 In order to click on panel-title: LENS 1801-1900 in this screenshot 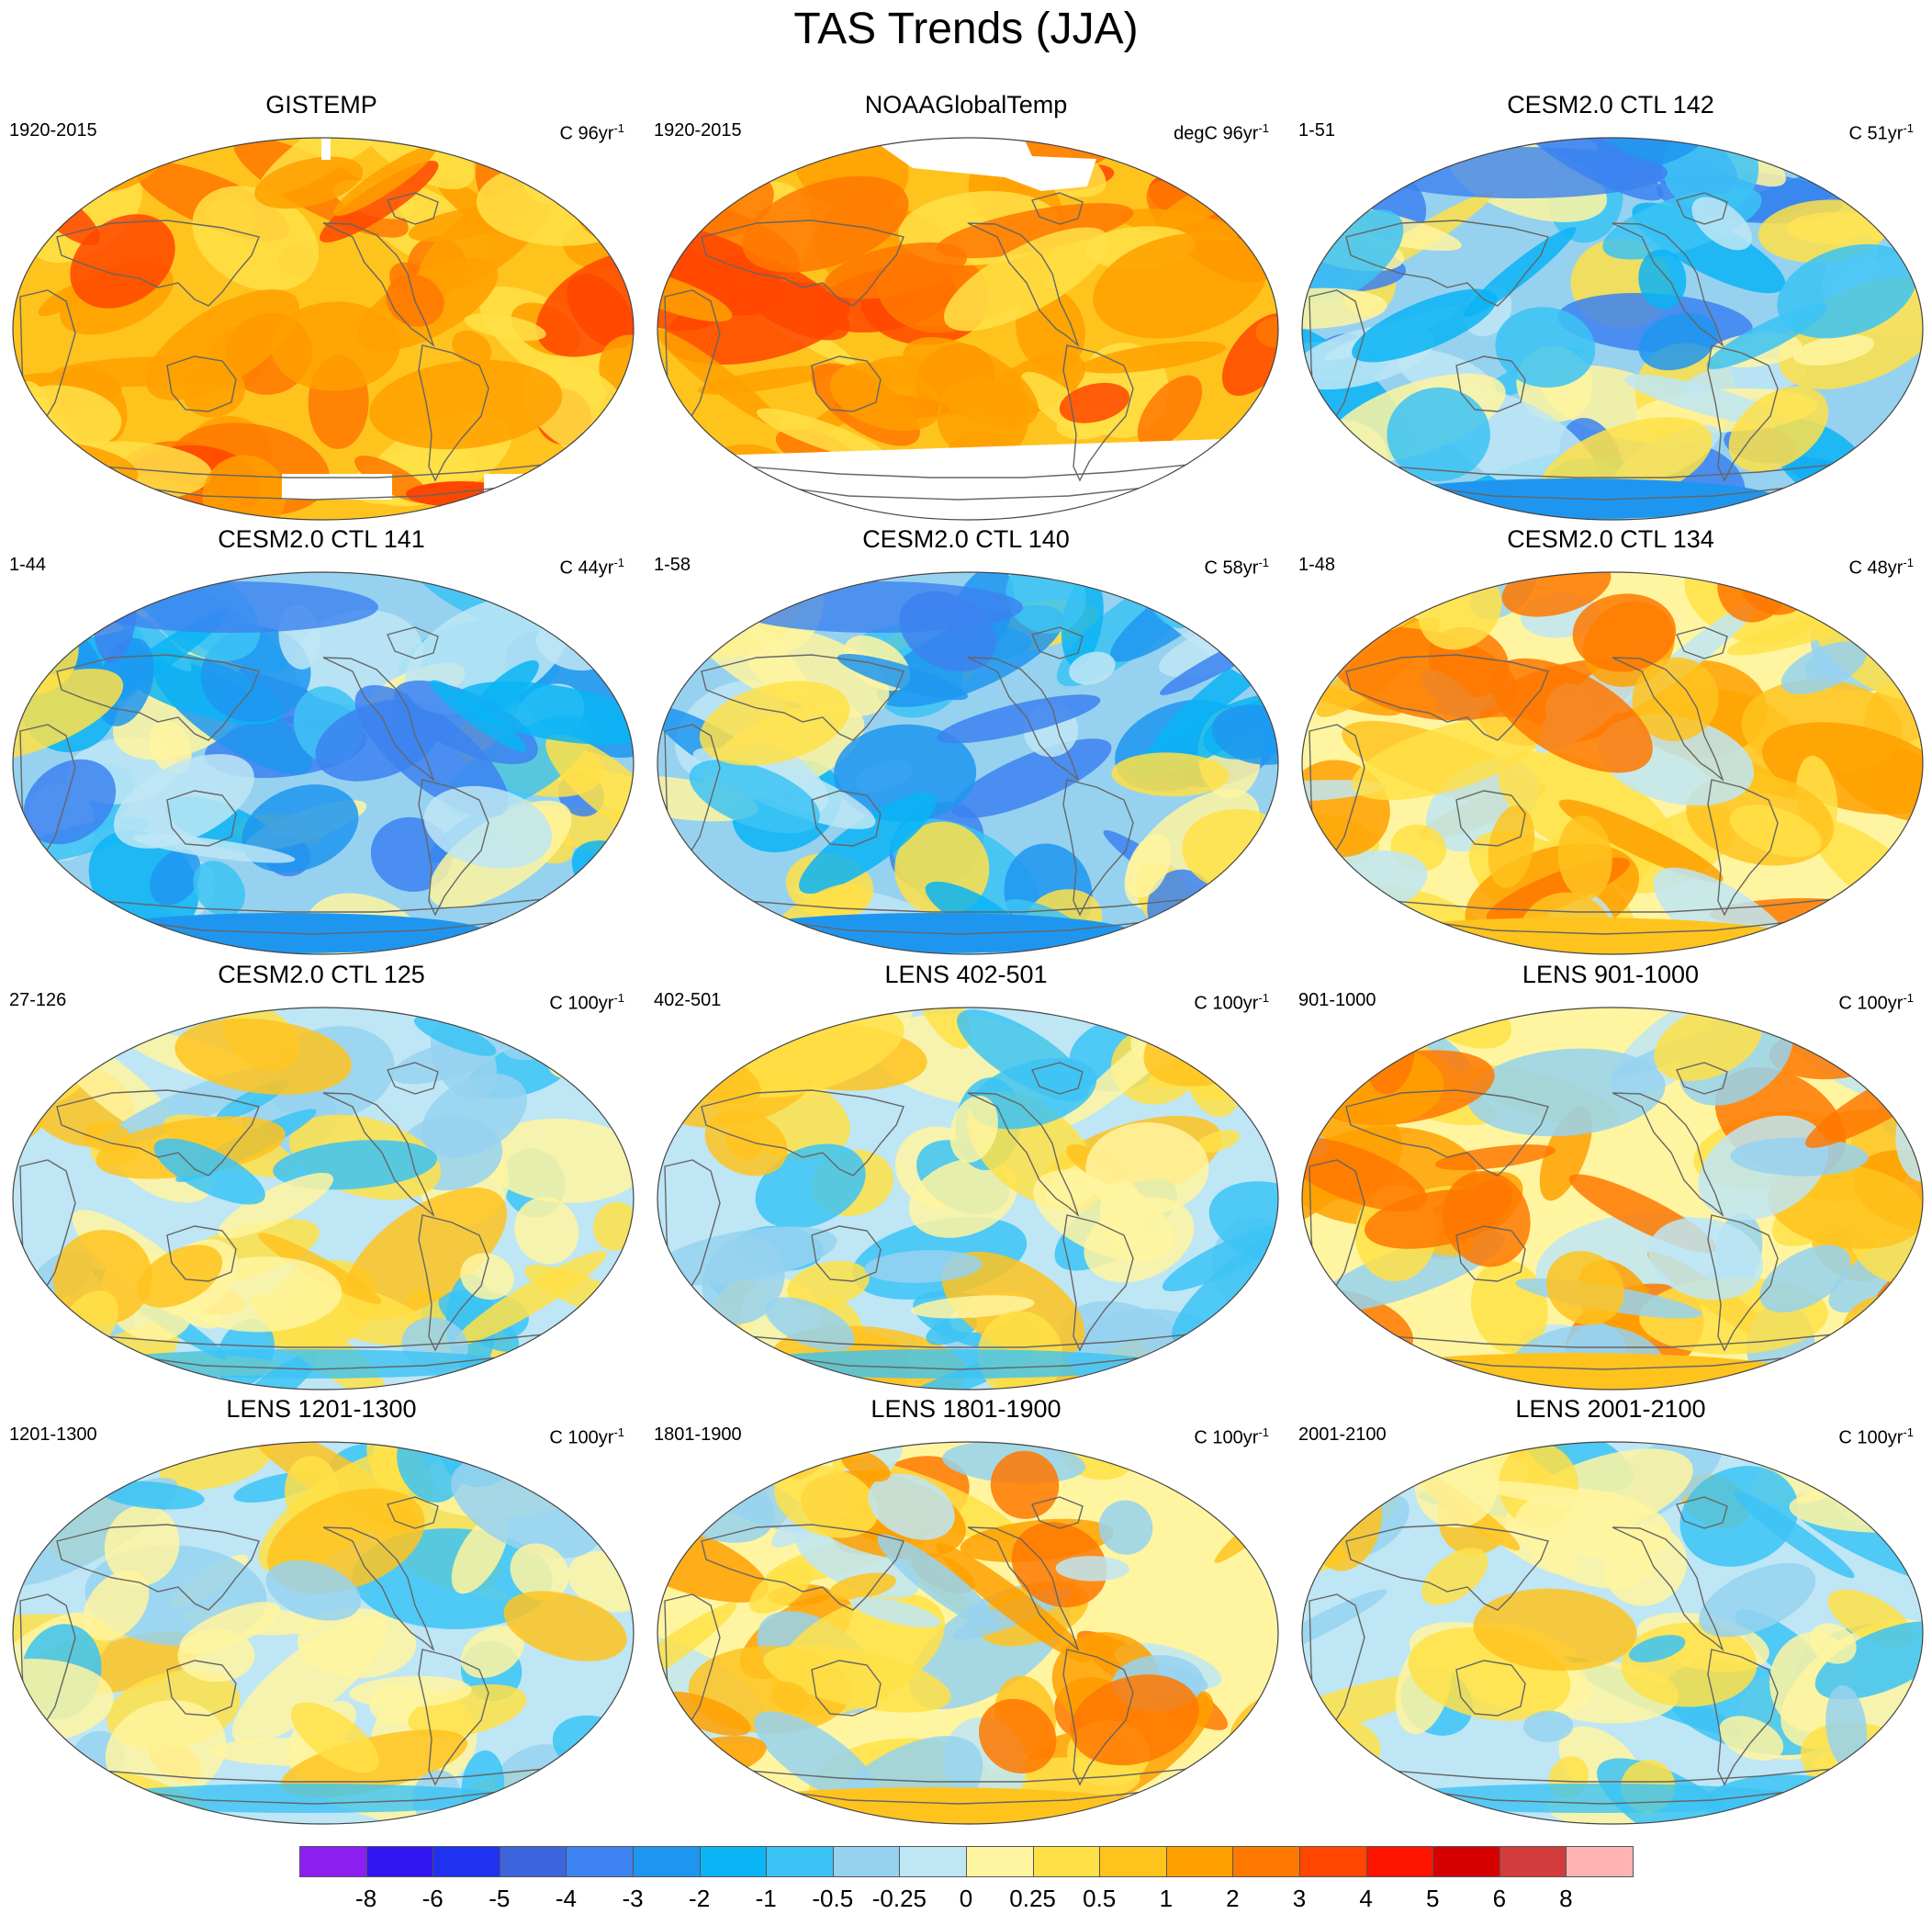, I will do `click(966, 1409)`.